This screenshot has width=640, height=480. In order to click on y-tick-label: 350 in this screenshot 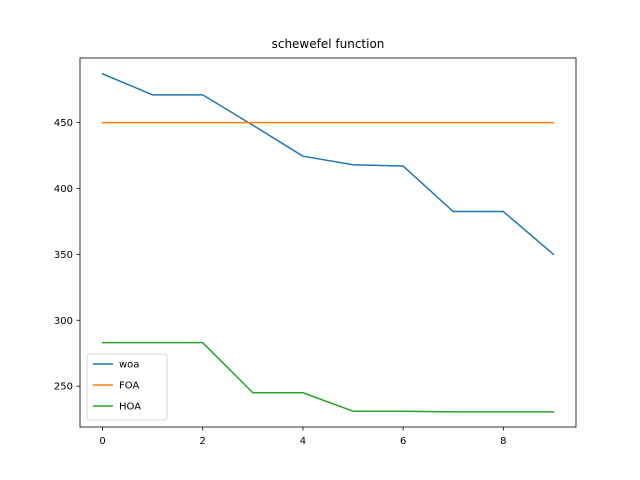, I will do `click(63, 255)`.